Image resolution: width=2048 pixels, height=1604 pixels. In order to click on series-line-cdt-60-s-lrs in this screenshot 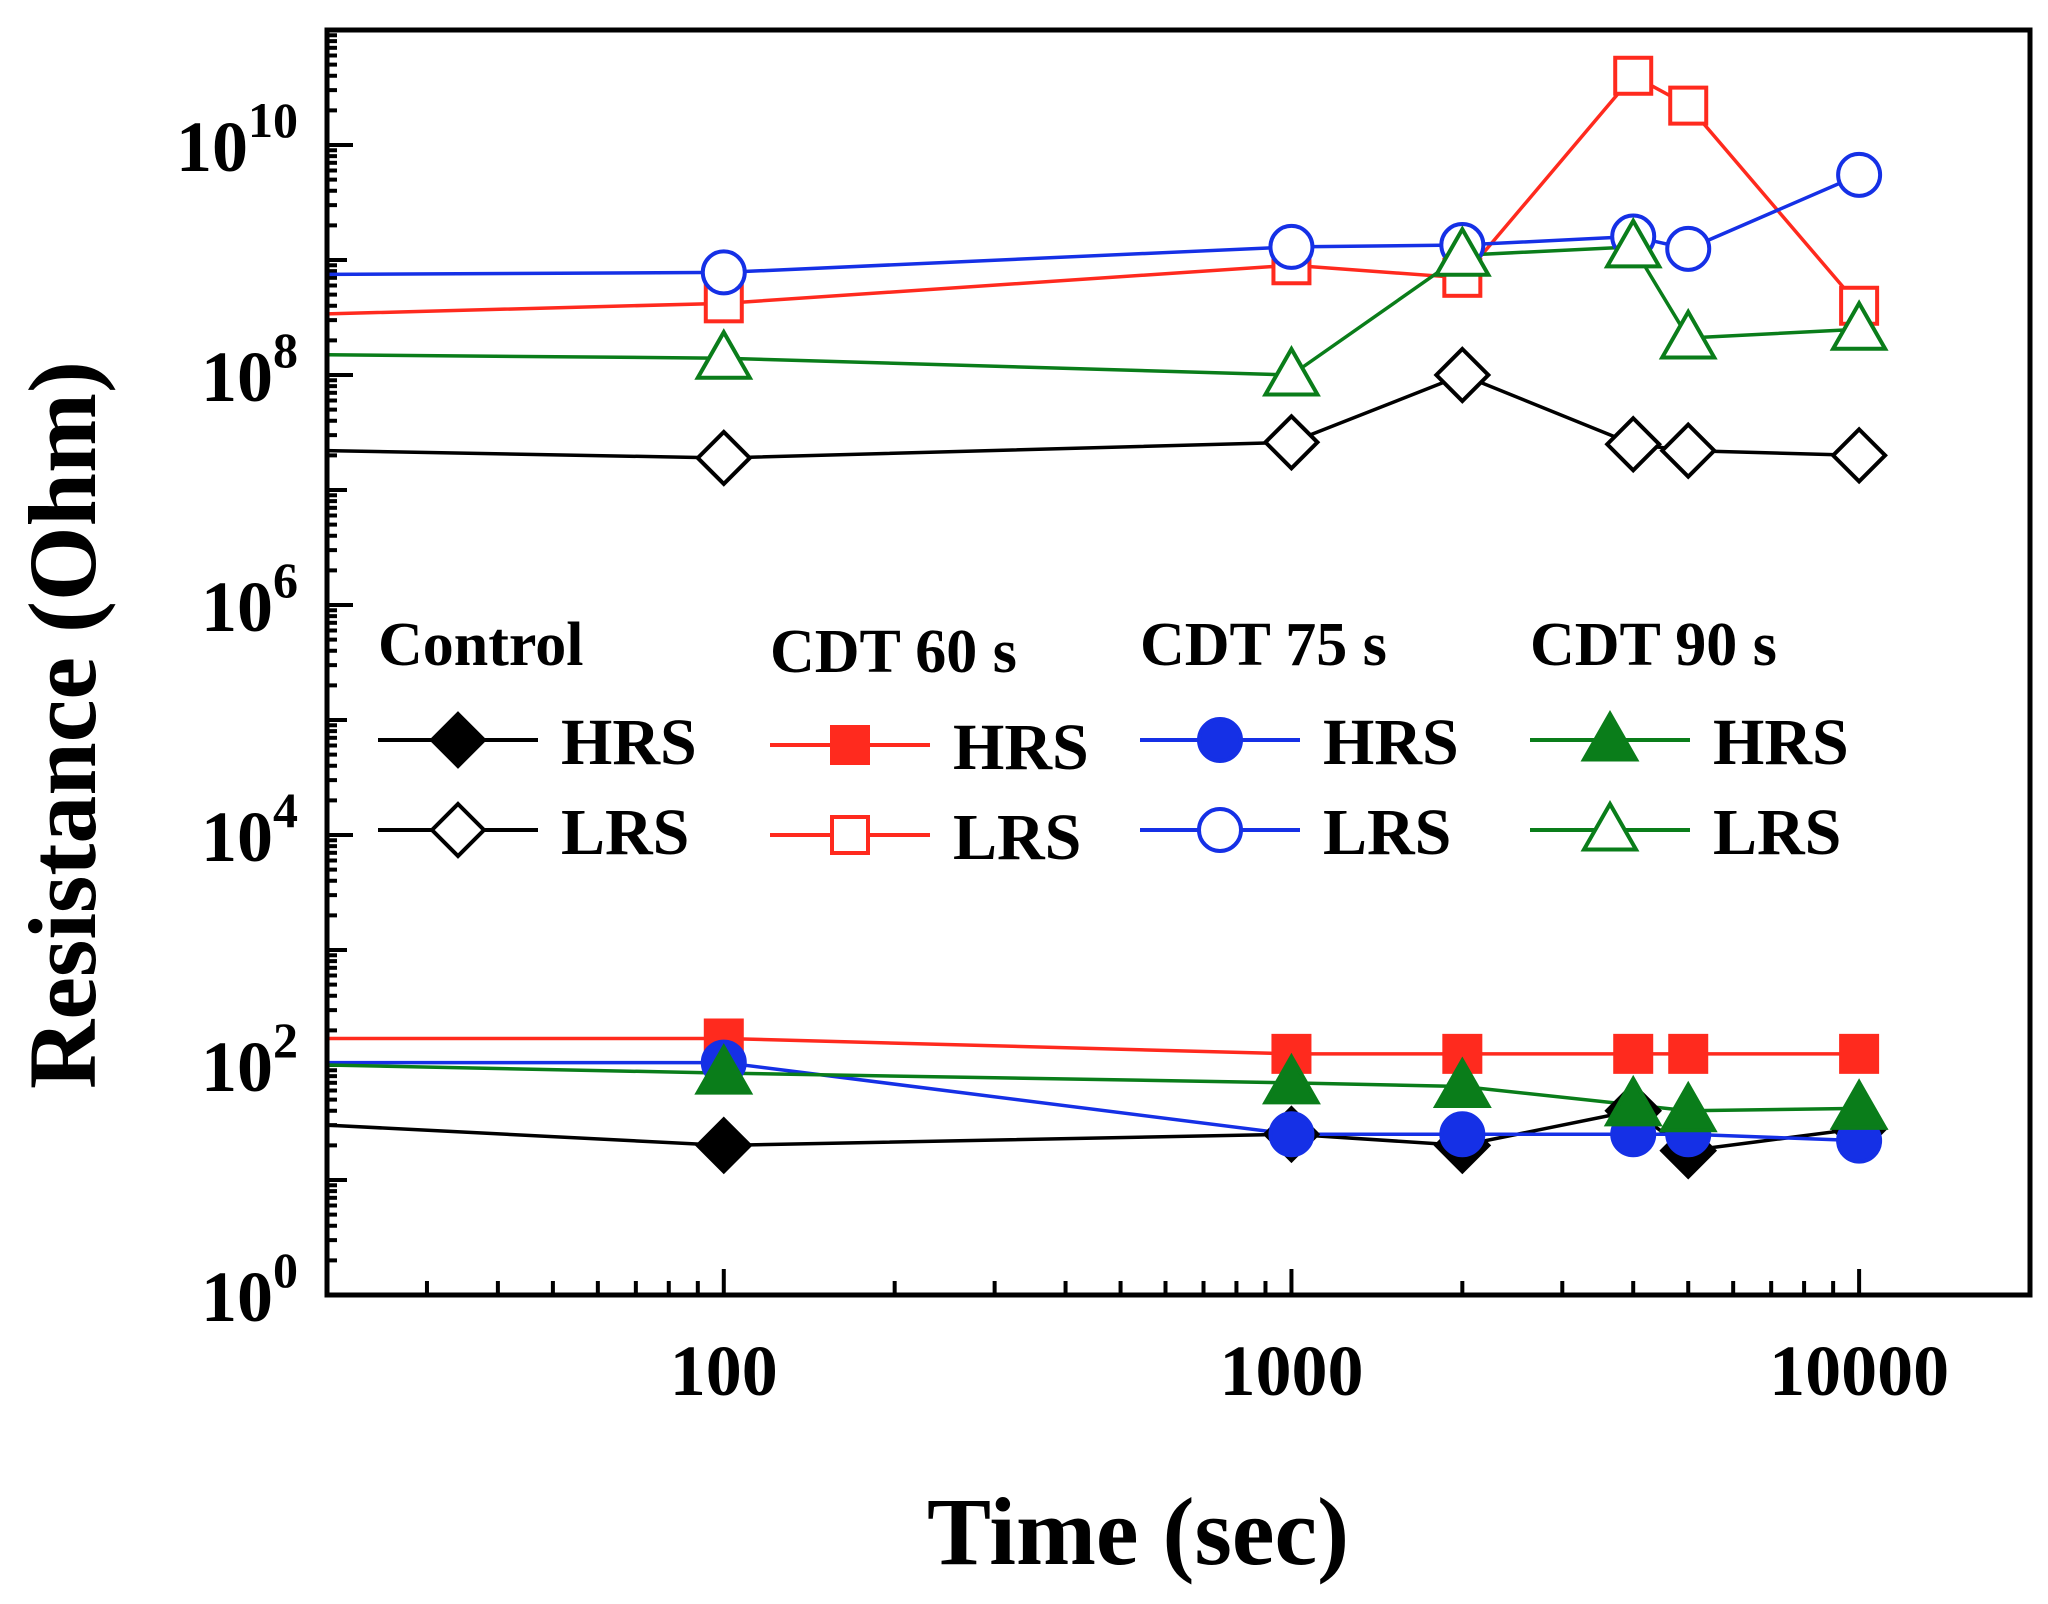, I will do `click(1093, 195)`.